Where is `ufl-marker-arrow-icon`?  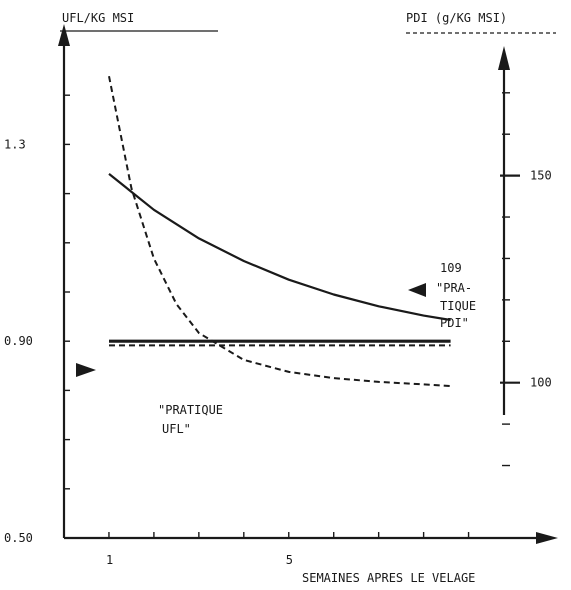 ufl-marker-arrow-icon is located at coordinates (86, 370).